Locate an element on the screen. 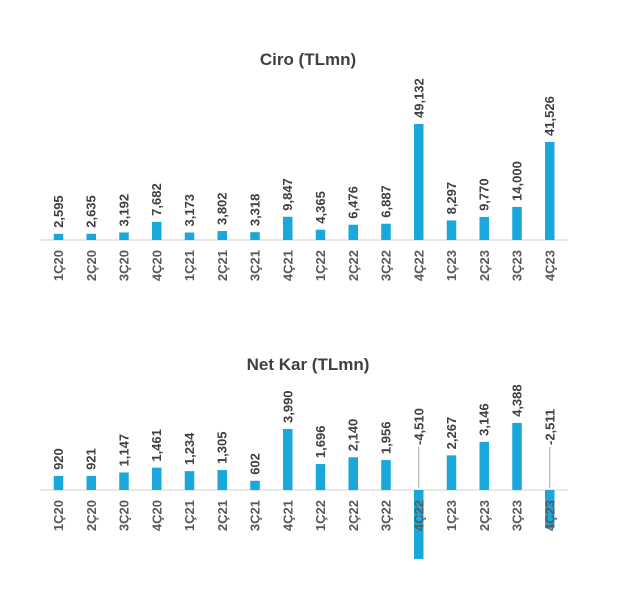 The image size is (635, 606). data-label: -2,511 is located at coordinates (549, 427).